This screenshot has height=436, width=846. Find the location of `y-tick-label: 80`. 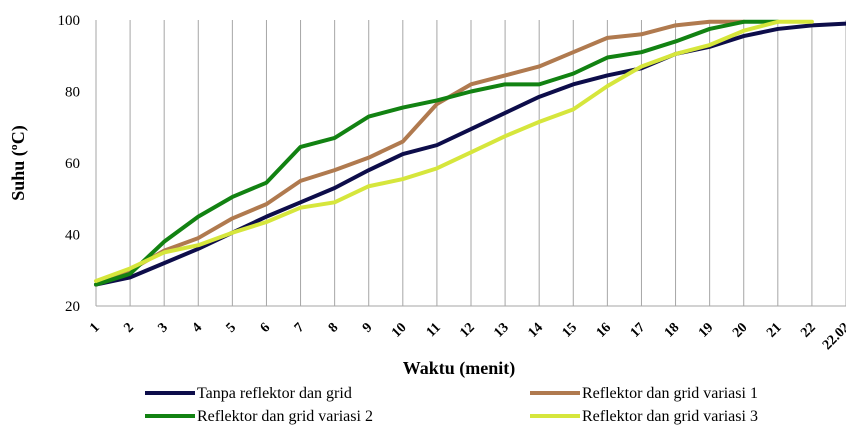

y-tick-label: 80 is located at coordinates (72, 93).